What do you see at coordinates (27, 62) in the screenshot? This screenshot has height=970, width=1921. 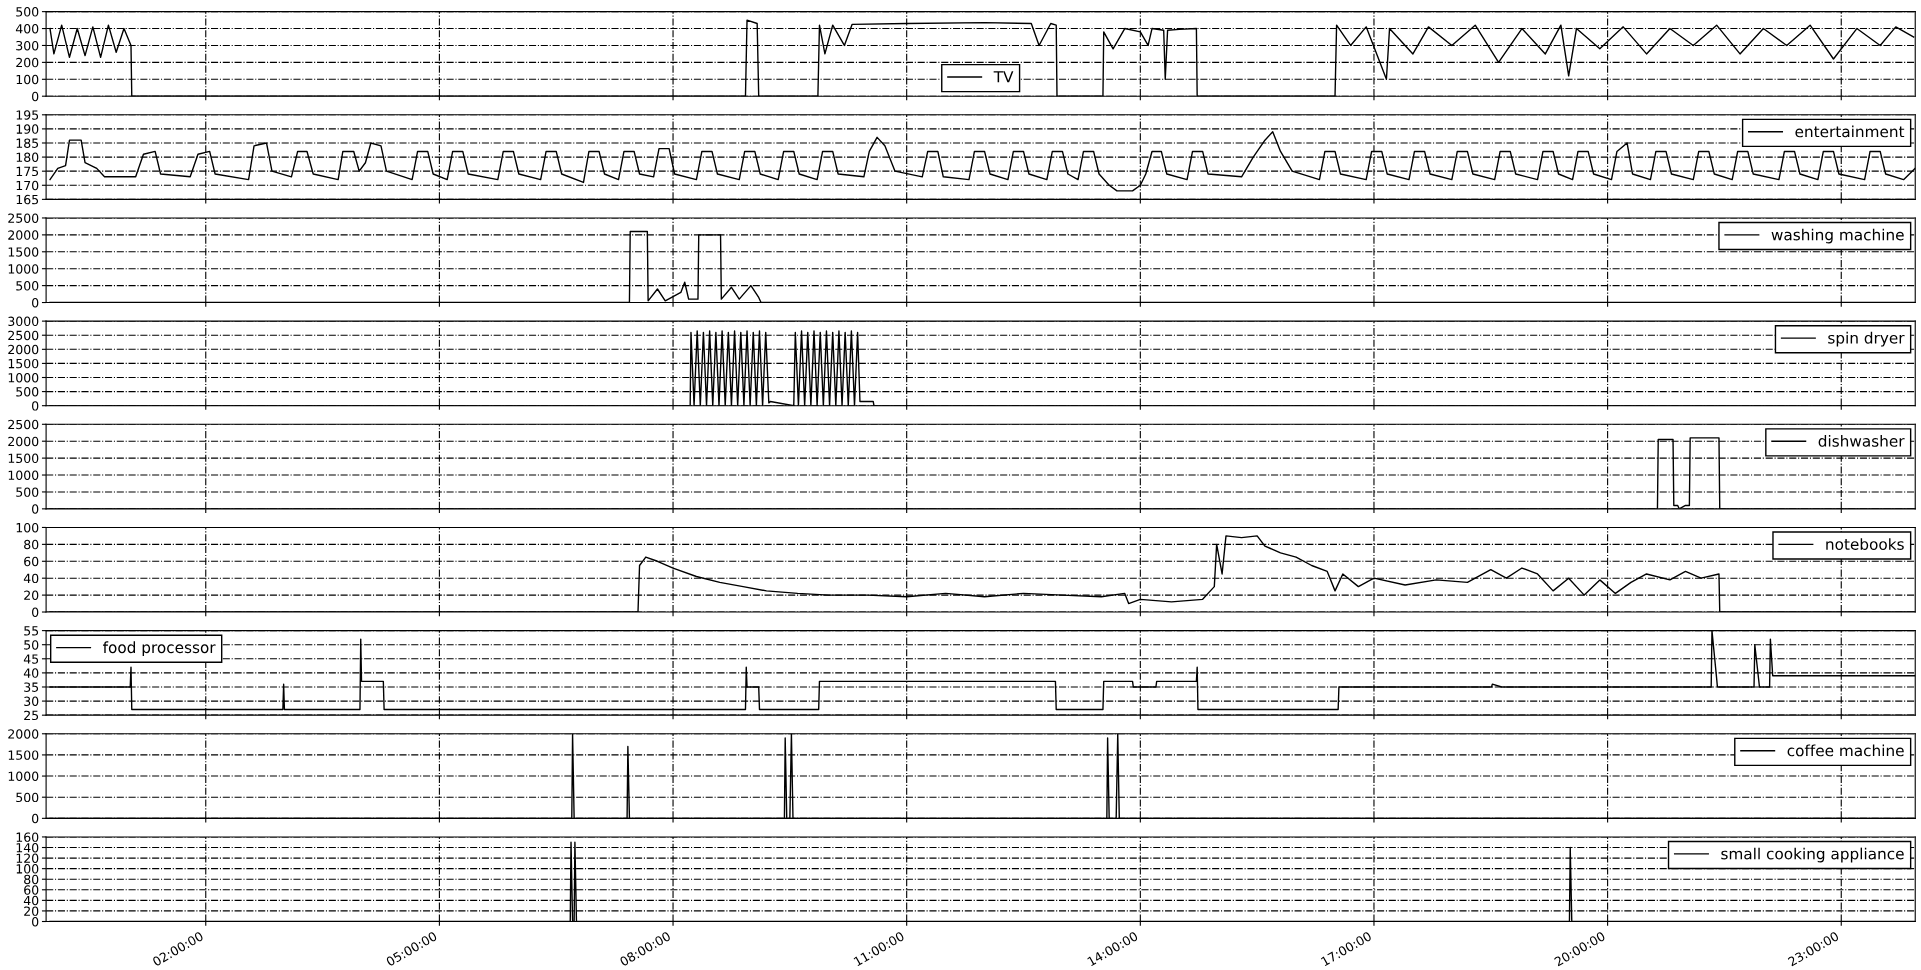 I see `y-tick-label: 200` at bounding box center [27, 62].